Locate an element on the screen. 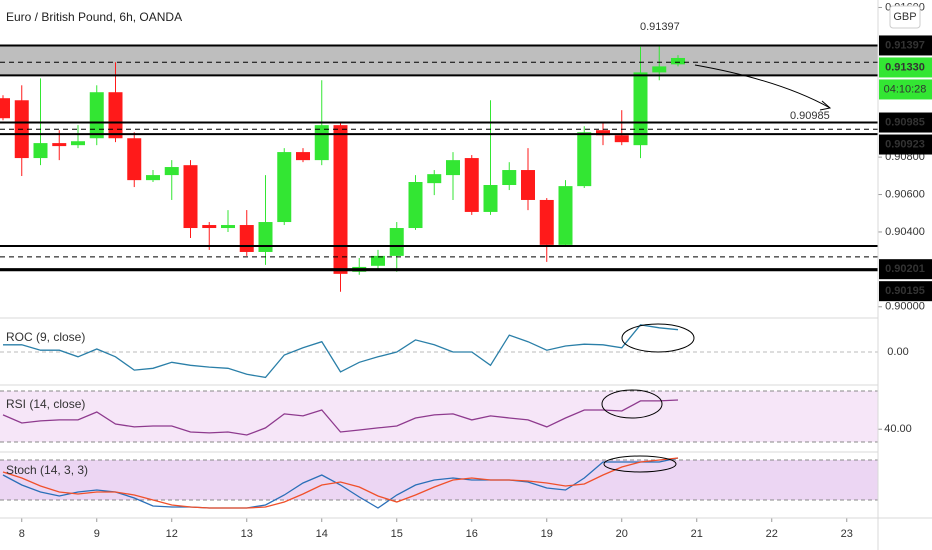 Image resolution: width=932 pixels, height=550 pixels. price-tag-label: 0.90201 is located at coordinates (905, 269).